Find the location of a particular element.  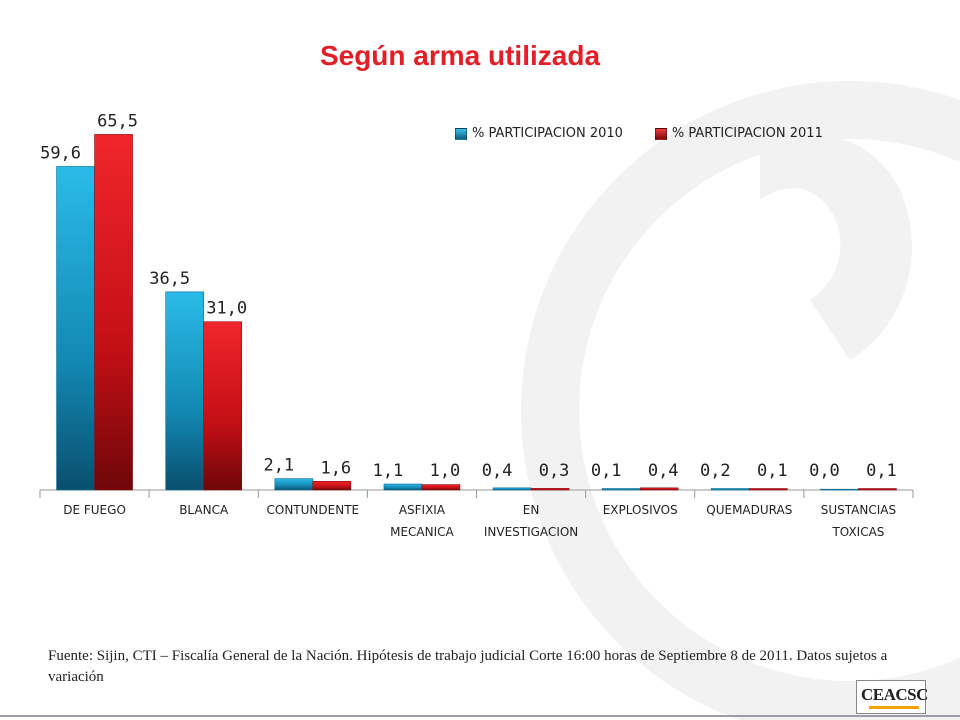

ceacsc-logo: CEACSC is located at coordinates (892, 697).